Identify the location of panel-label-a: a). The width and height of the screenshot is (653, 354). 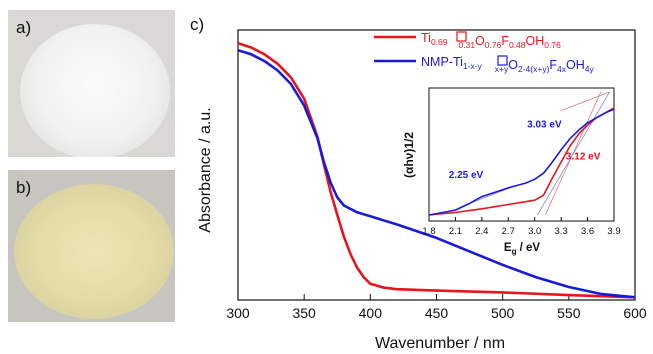
(24, 27).